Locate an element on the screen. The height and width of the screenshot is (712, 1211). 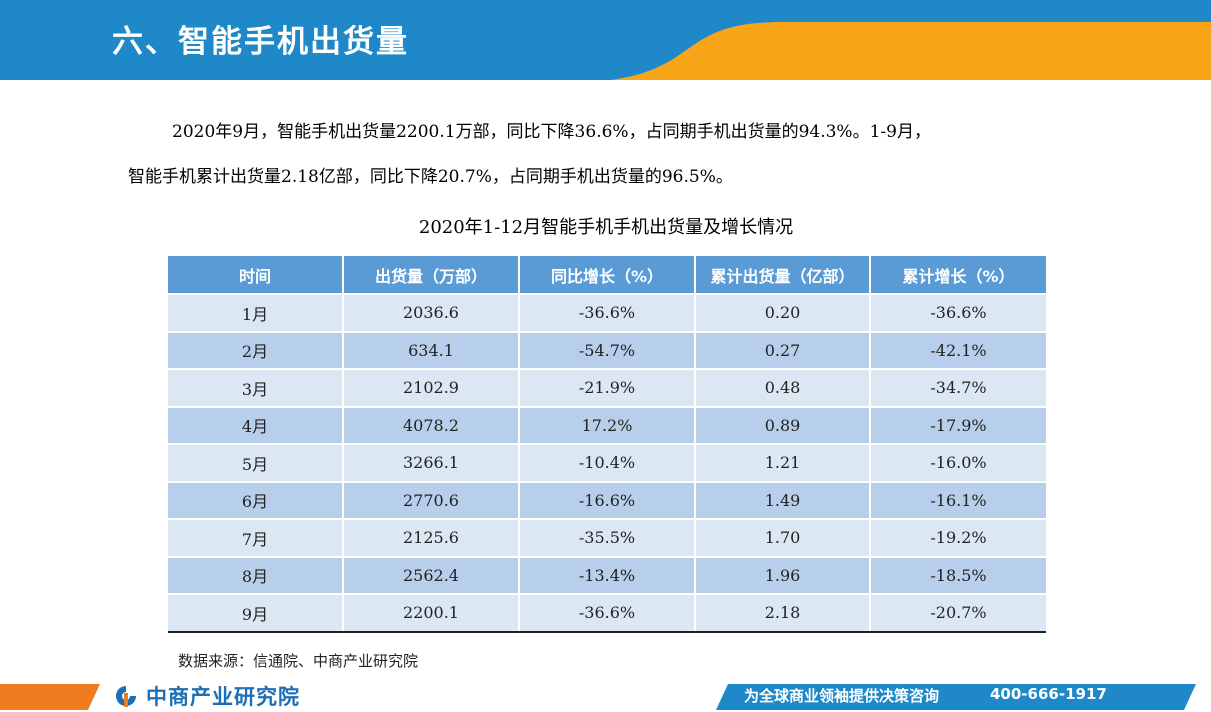
table-row: 7月 2125.6 -35.5% 1.70 -19.2% is located at coordinates (607, 538).